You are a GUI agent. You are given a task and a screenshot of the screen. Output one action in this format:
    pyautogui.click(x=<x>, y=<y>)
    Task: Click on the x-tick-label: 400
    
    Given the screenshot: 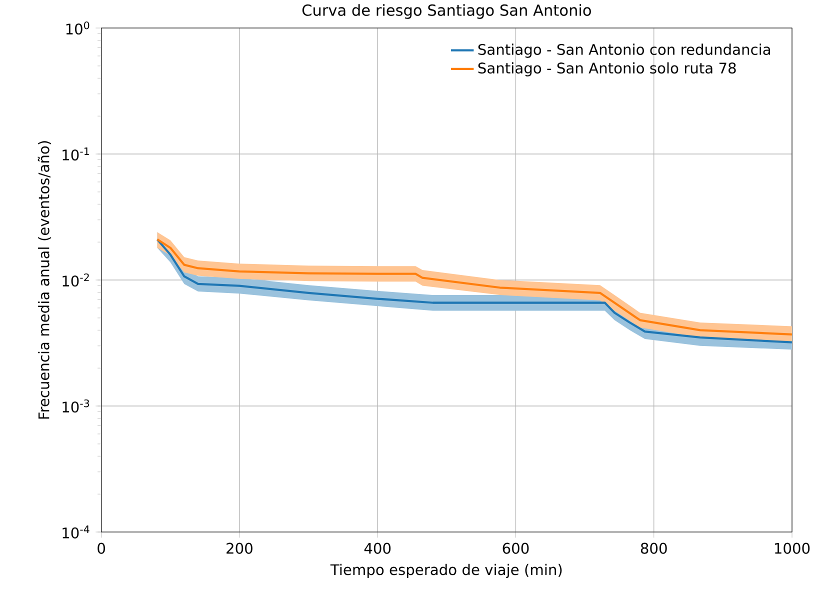 What is the action you would take?
    pyautogui.click(x=377, y=548)
    